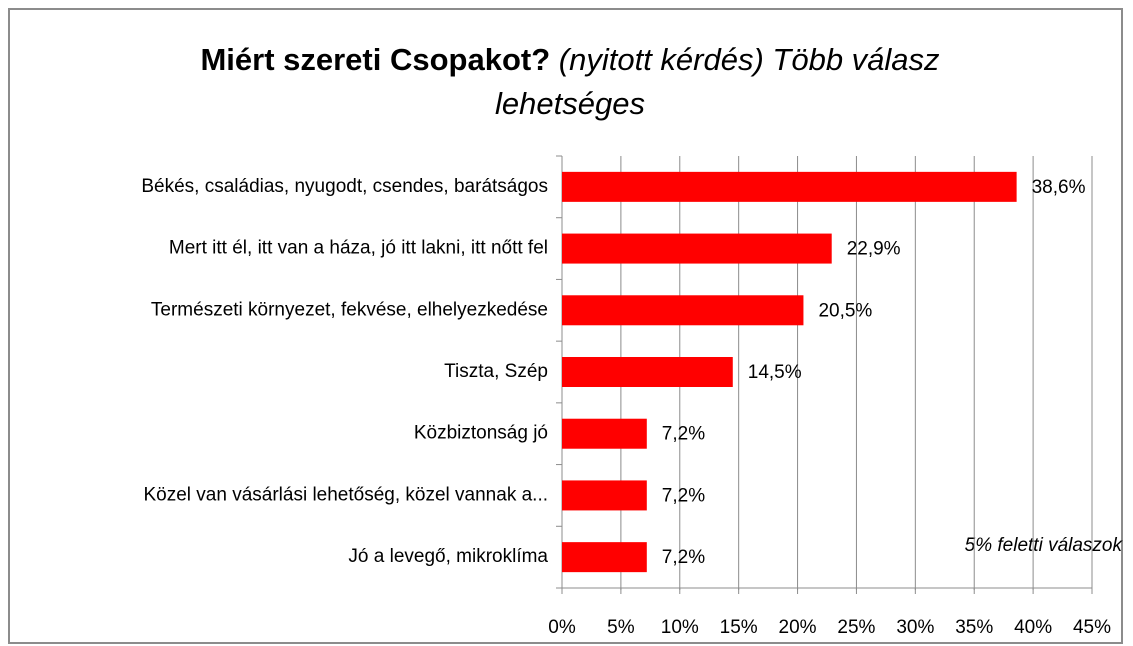 The image size is (1133, 646). What do you see at coordinates (481, 433) in the screenshot?
I see `y-tick-label: Közbiztonság jó` at bounding box center [481, 433].